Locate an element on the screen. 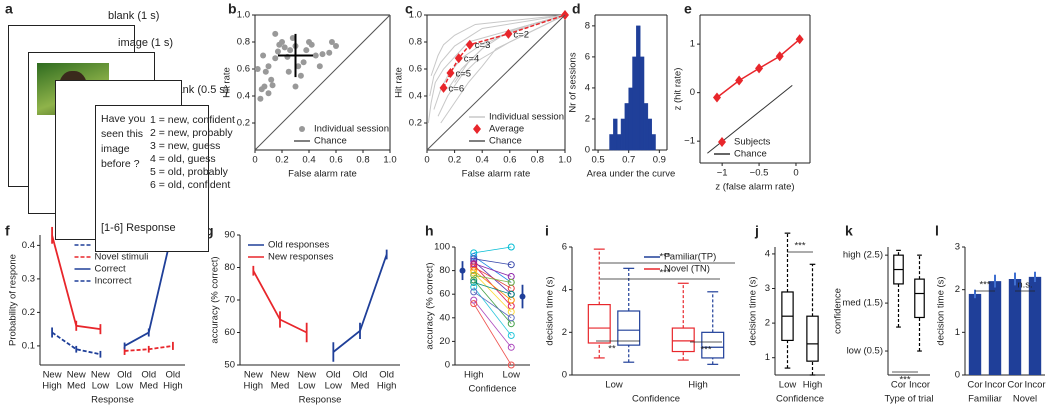 The image size is (1050, 413). y-tick-label: 4 is located at coordinates (767, 253).